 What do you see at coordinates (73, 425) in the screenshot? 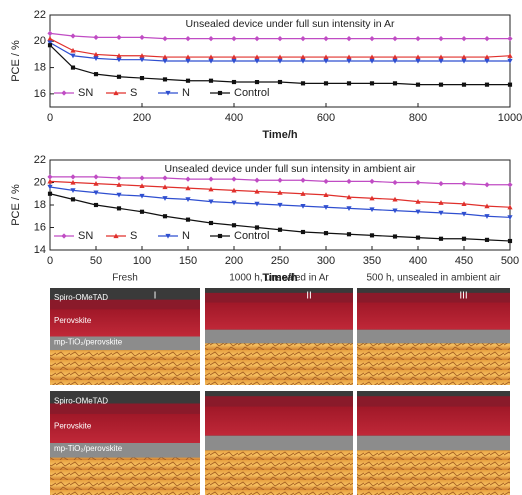
I see `layer-label: Perovskite` at bounding box center [73, 425].